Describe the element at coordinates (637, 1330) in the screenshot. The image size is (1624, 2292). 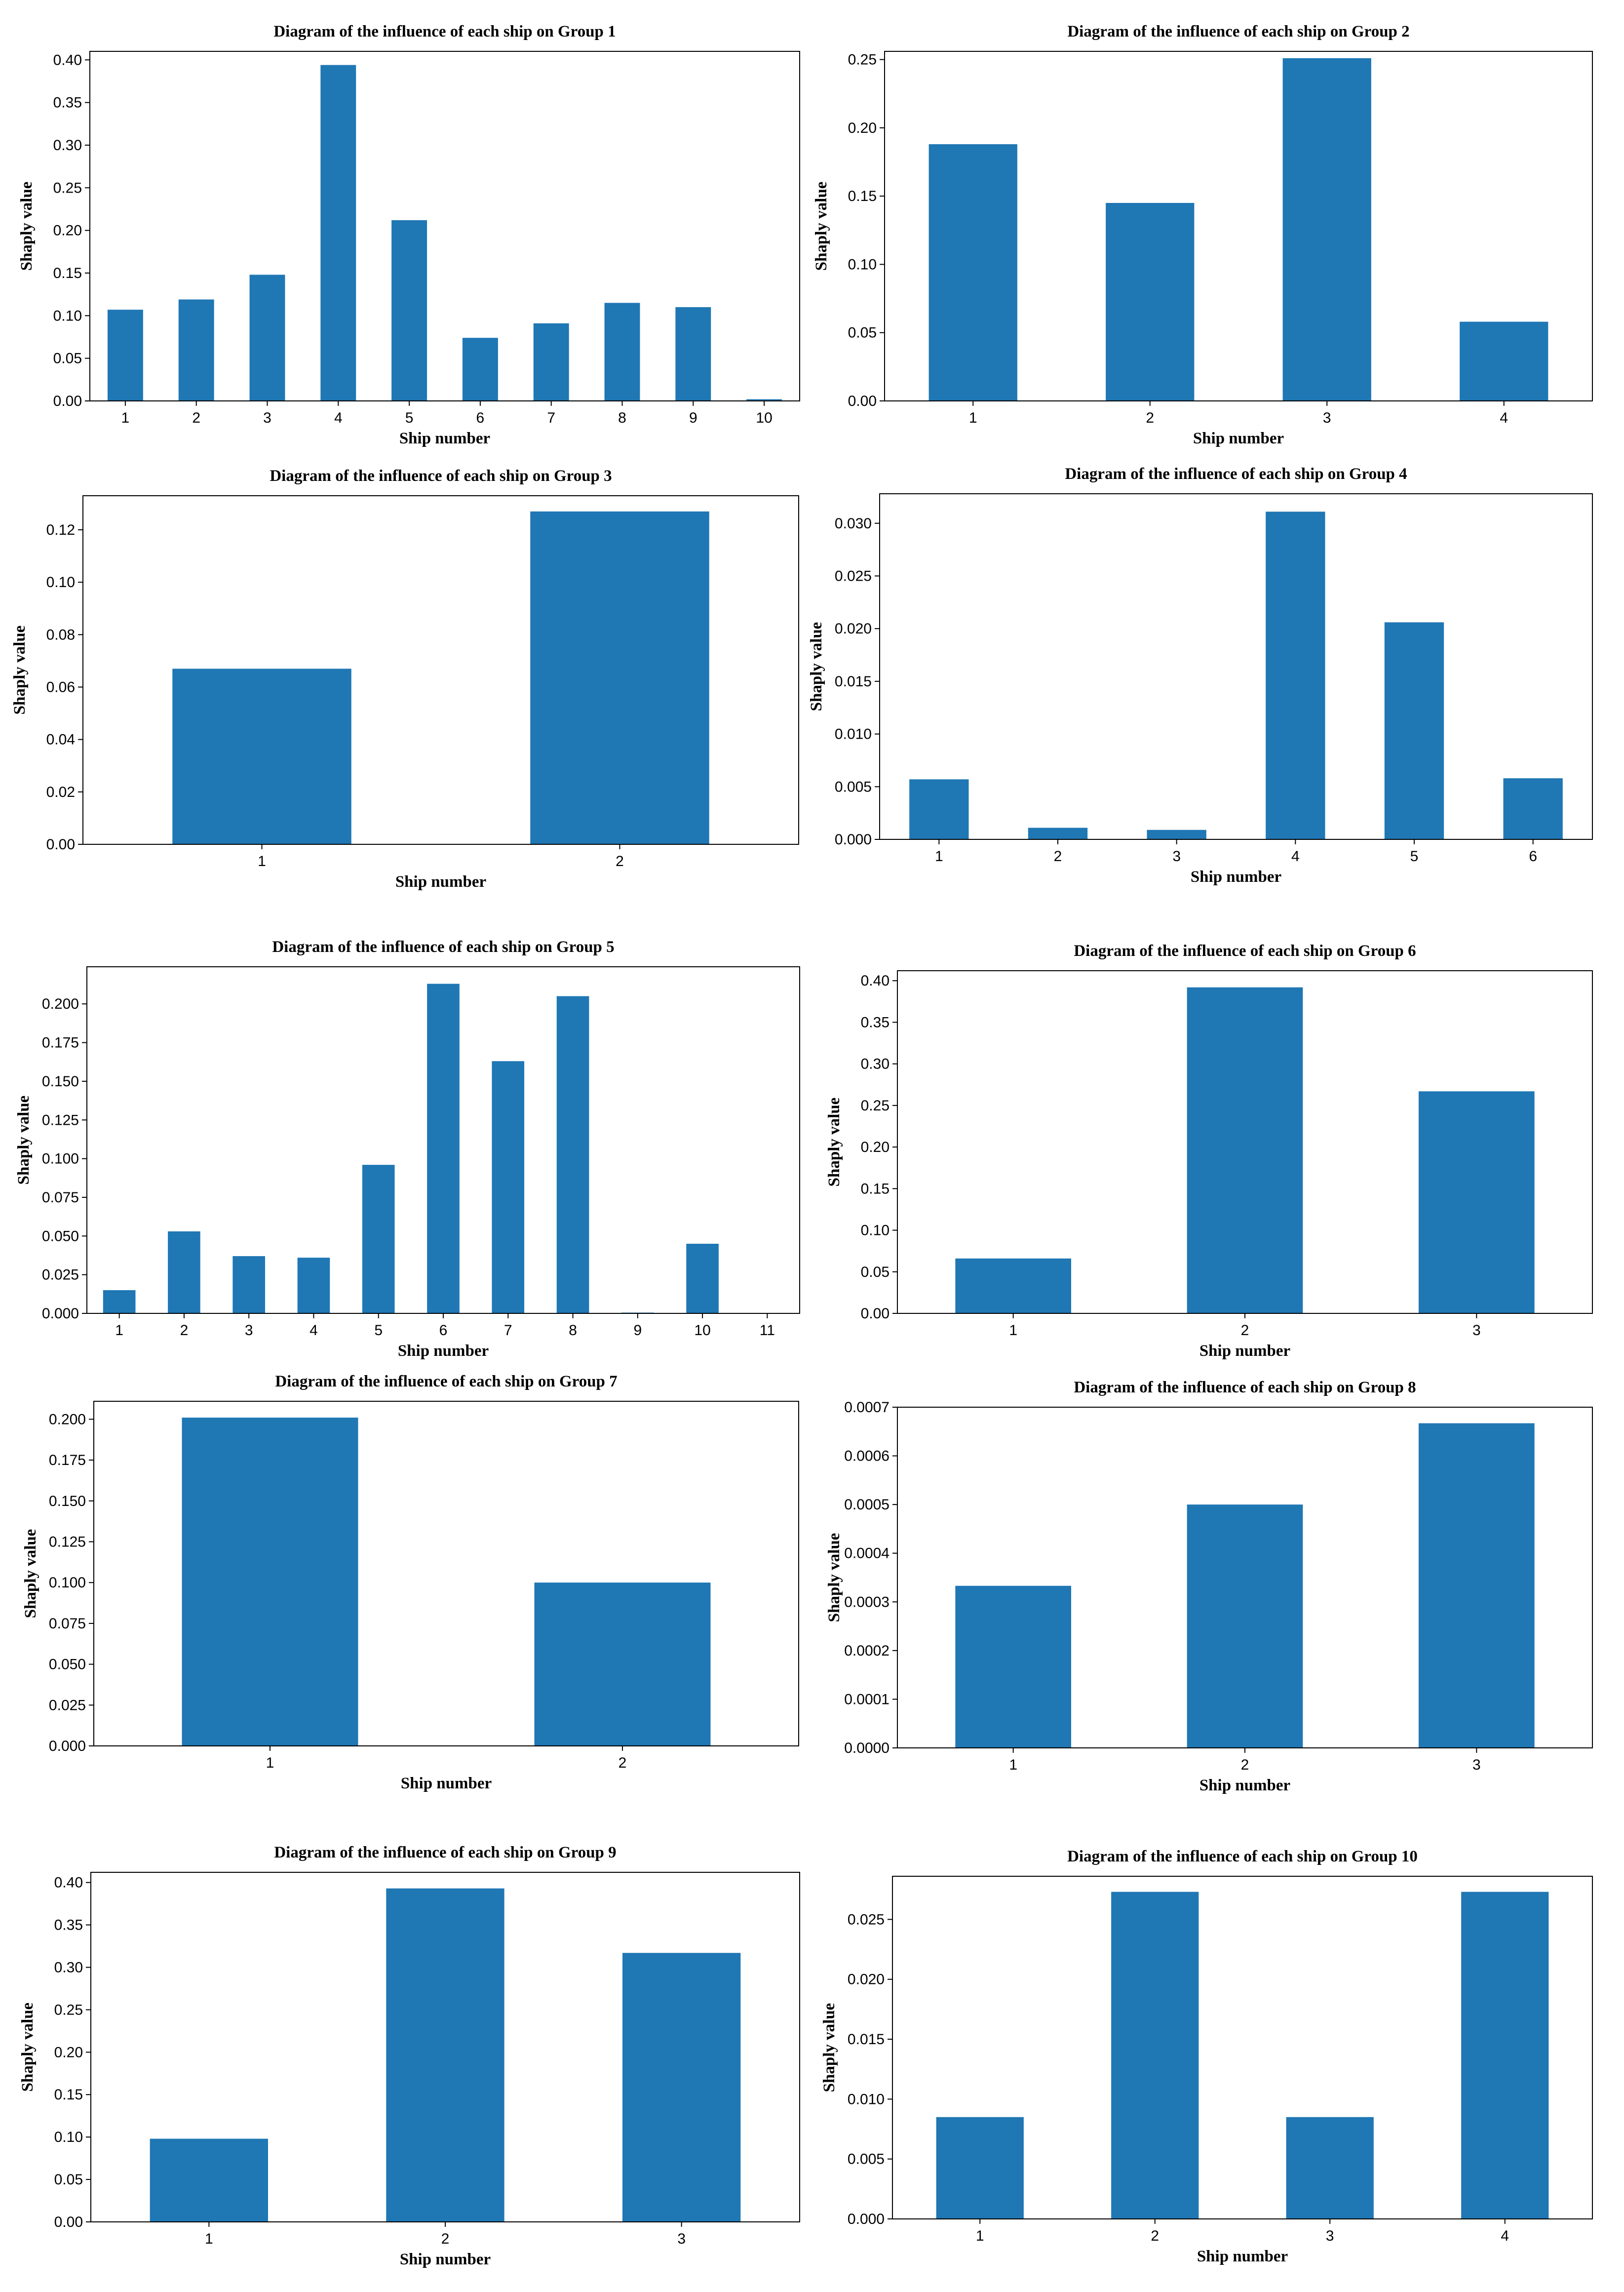
I see `x-tick-label: 9` at that location.